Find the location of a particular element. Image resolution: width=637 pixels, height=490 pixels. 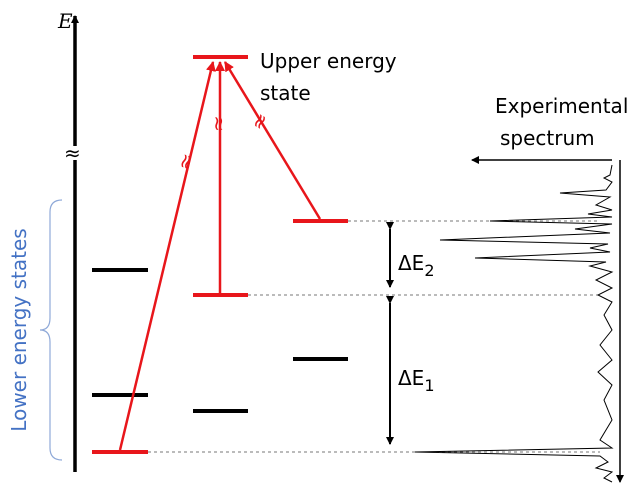

delta-subscript: 1 is located at coordinates (429, 385).